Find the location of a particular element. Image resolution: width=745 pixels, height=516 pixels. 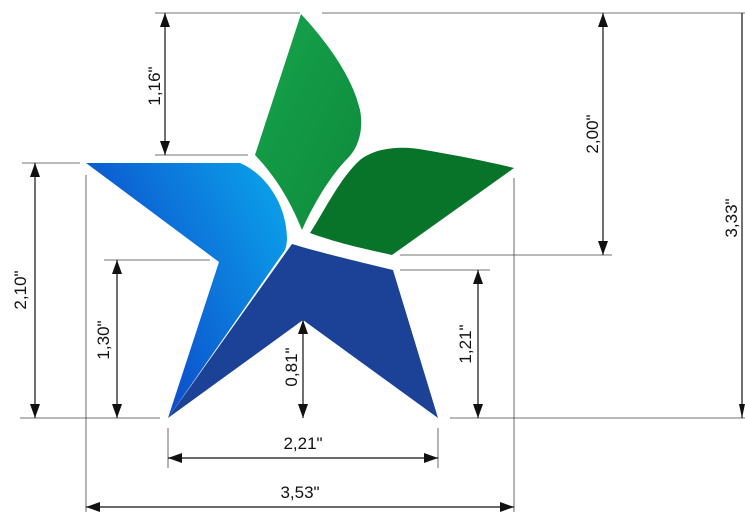

dim-label-right-inner: 1,21" is located at coordinates (465, 343).